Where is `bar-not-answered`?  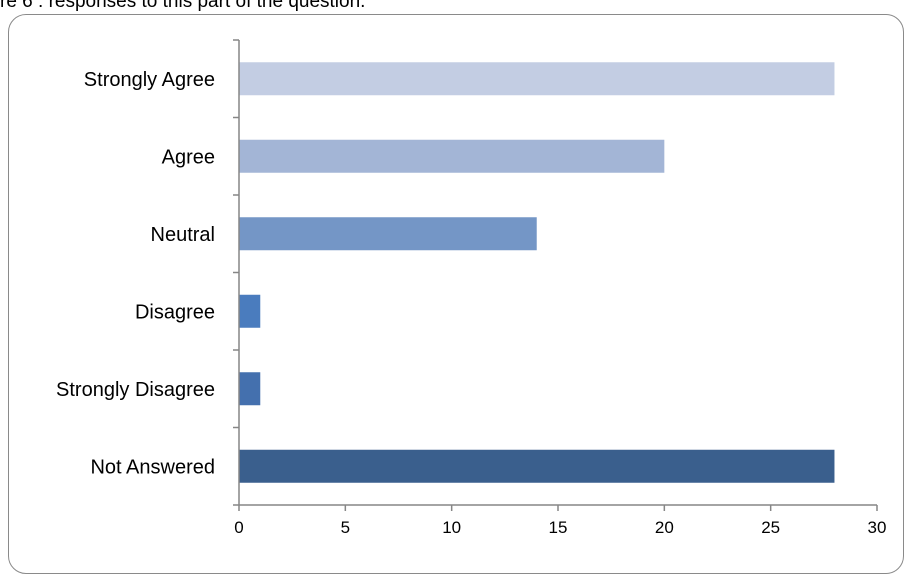 bar-not-answered is located at coordinates (537, 466).